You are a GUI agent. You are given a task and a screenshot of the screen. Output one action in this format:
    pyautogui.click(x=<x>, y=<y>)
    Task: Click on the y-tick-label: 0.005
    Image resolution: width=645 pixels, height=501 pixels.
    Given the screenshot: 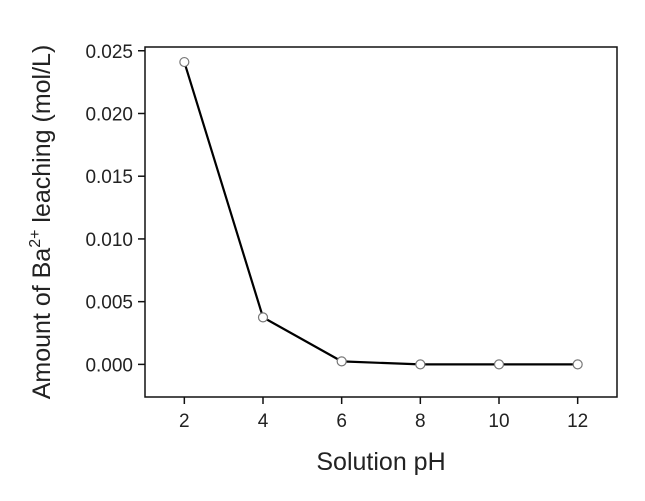 What is the action you would take?
    pyautogui.click(x=109, y=303)
    